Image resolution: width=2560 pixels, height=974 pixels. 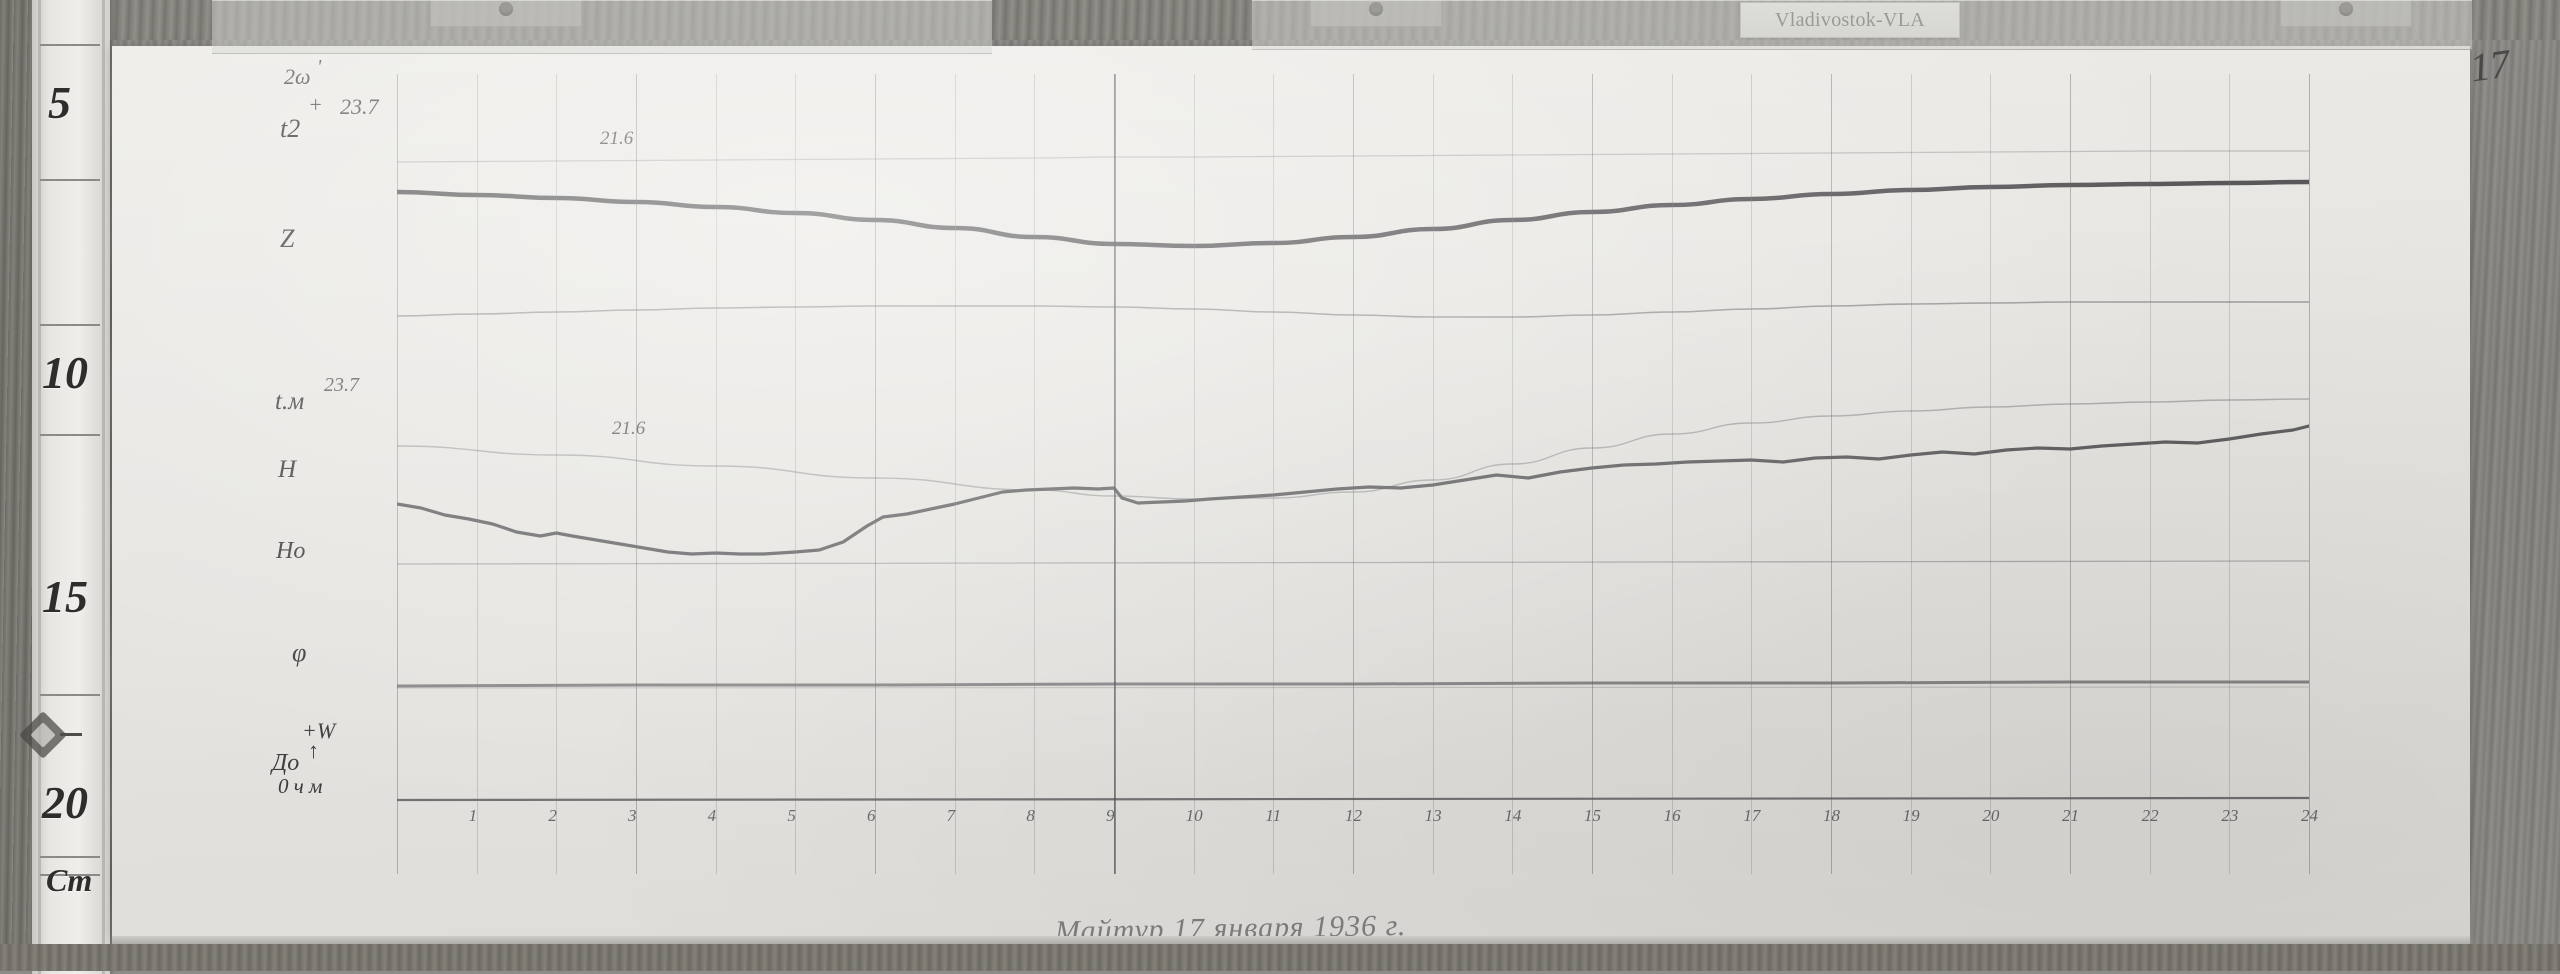 What do you see at coordinates (2490, 65) in the screenshot?
I see `page-number: 17` at bounding box center [2490, 65].